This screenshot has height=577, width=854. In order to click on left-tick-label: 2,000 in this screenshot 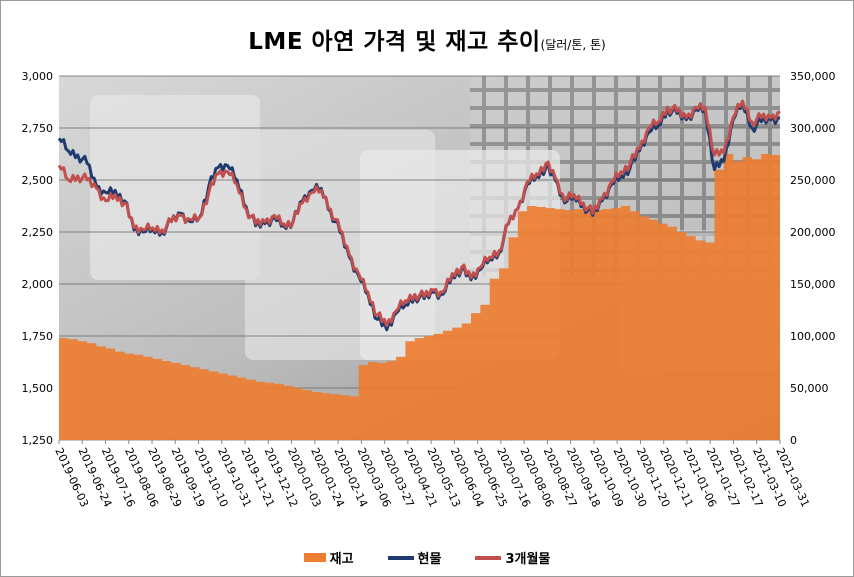, I will do `click(38, 284)`.